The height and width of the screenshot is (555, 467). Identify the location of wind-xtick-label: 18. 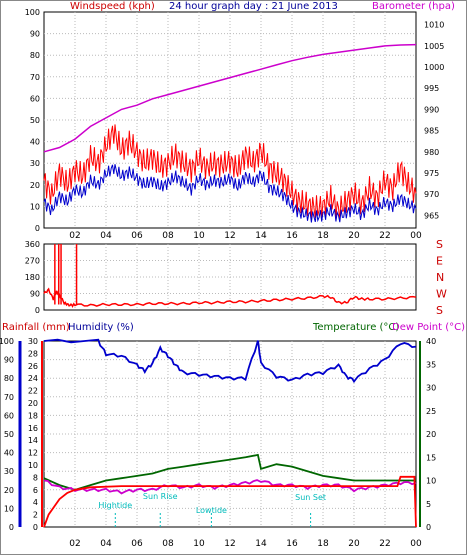
(323, 236).